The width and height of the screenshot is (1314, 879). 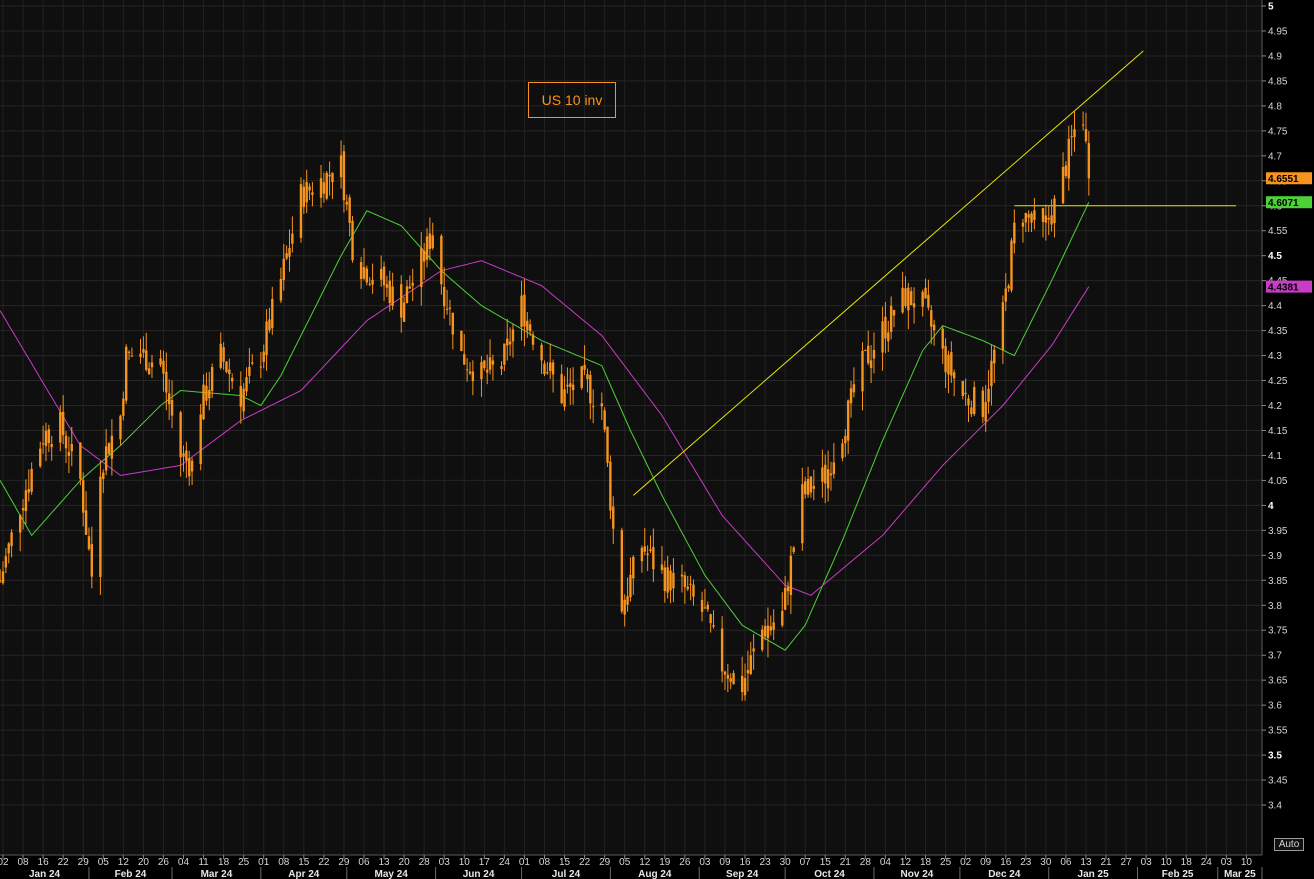 What do you see at coordinates (1289, 844) in the screenshot?
I see `auto-scale-button: Auto` at bounding box center [1289, 844].